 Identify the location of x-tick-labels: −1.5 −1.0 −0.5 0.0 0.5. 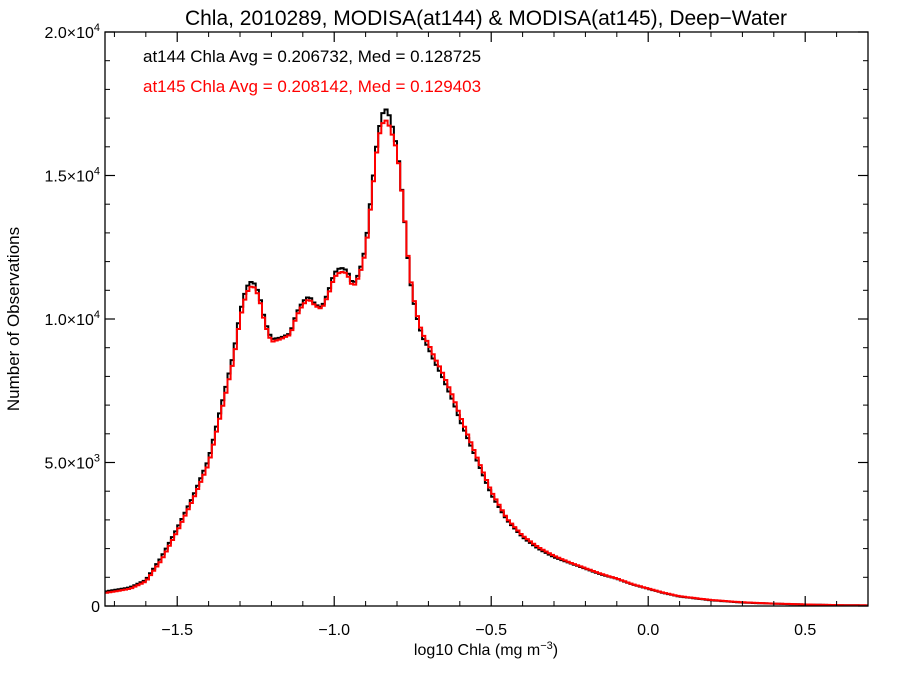
(488, 630).